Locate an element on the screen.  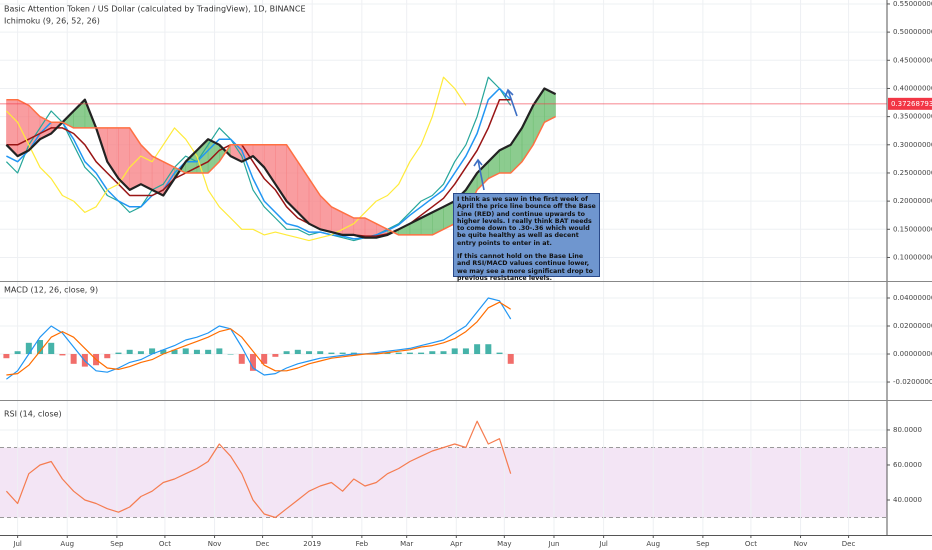
x-tick-label: Mar is located at coordinates (406, 544).